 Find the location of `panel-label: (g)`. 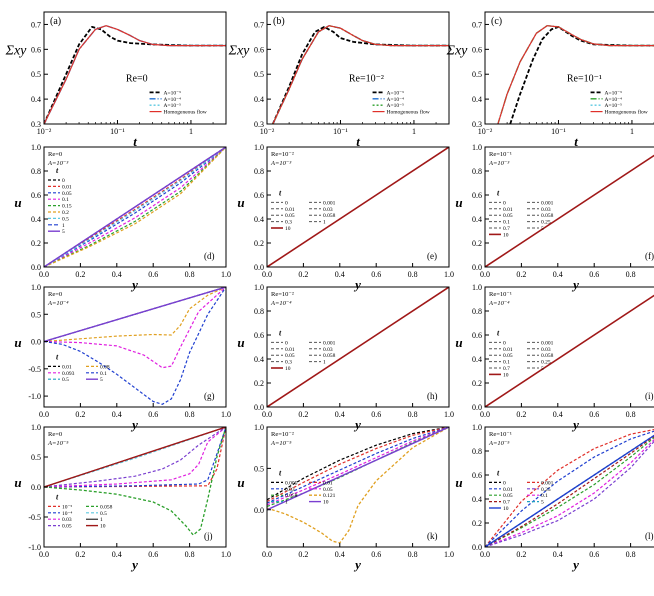

panel-label: (g) is located at coordinates (209, 396).